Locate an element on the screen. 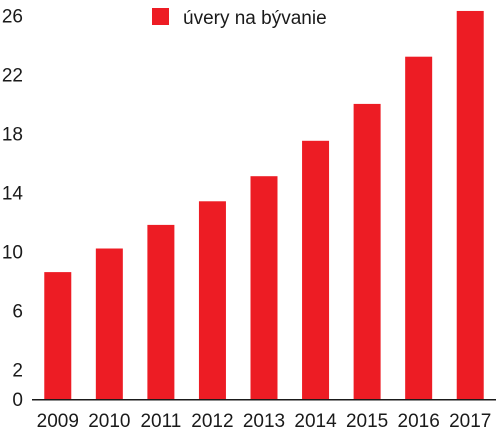 The width and height of the screenshot is (500, 434). x-tick-label: 2015 is located at coordinates (367, 421).